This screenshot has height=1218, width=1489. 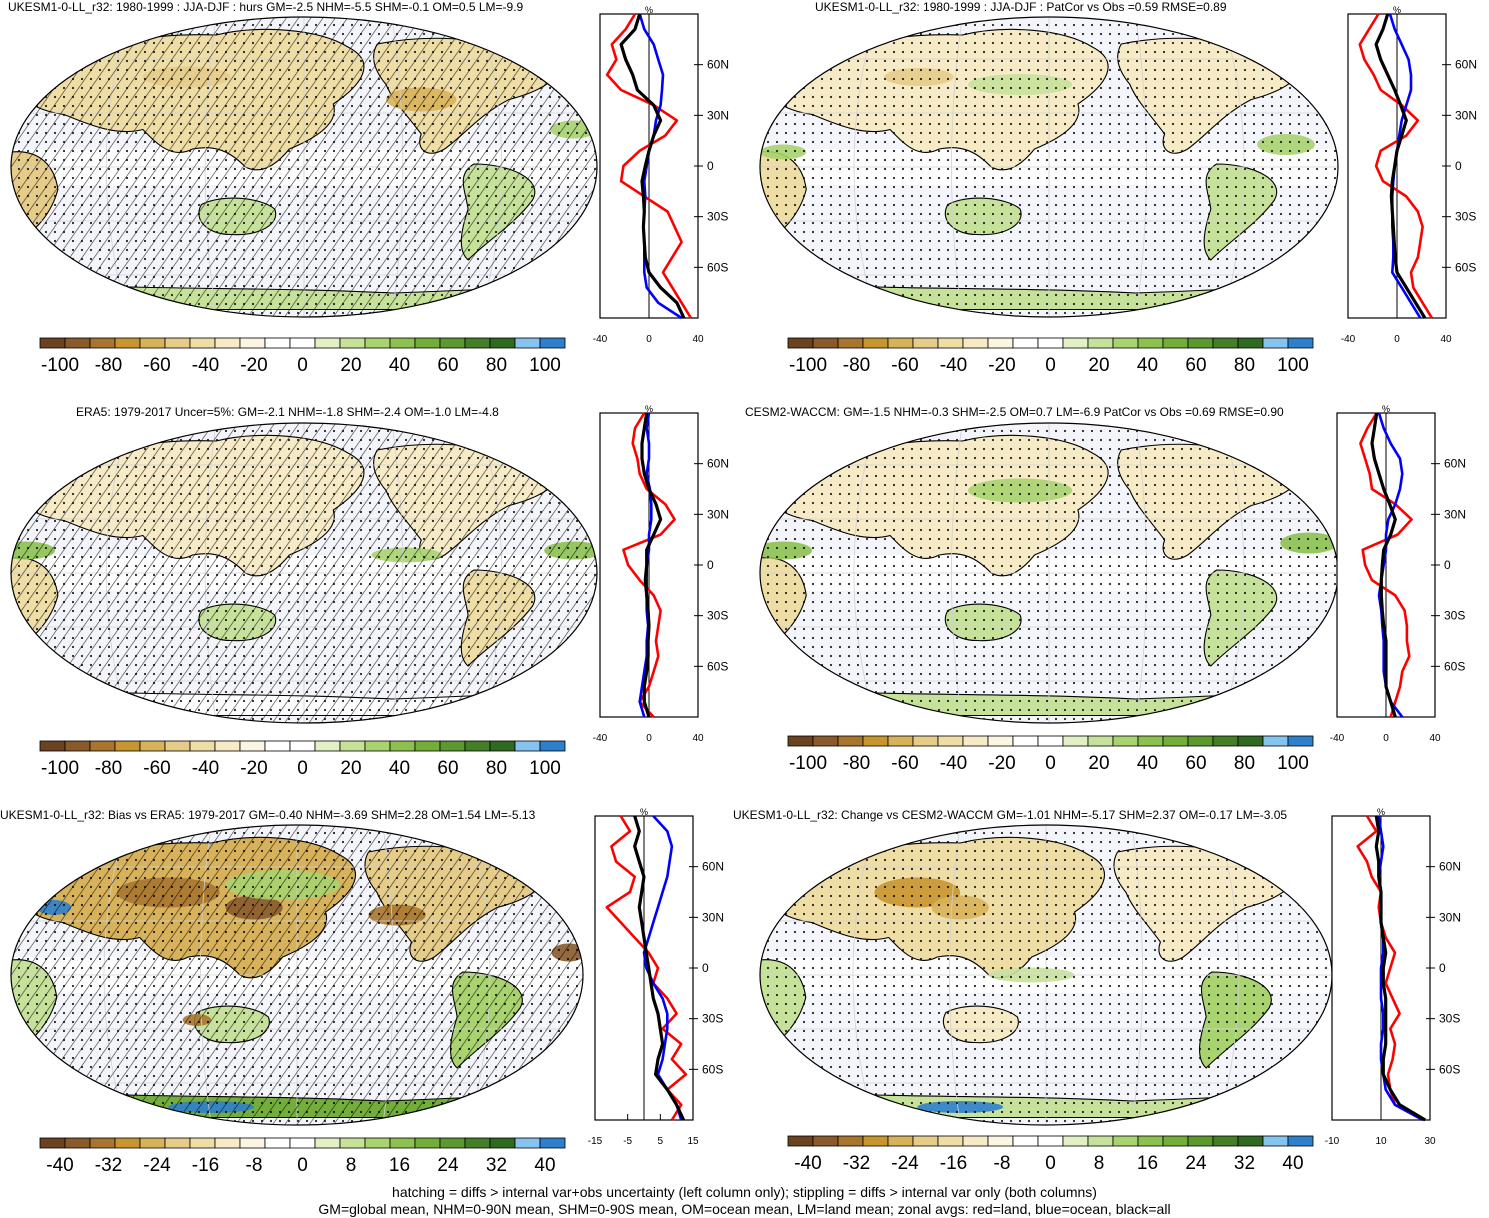 I want to click on zonal-x-tick-label: 5, so click(x=661, y=1141).